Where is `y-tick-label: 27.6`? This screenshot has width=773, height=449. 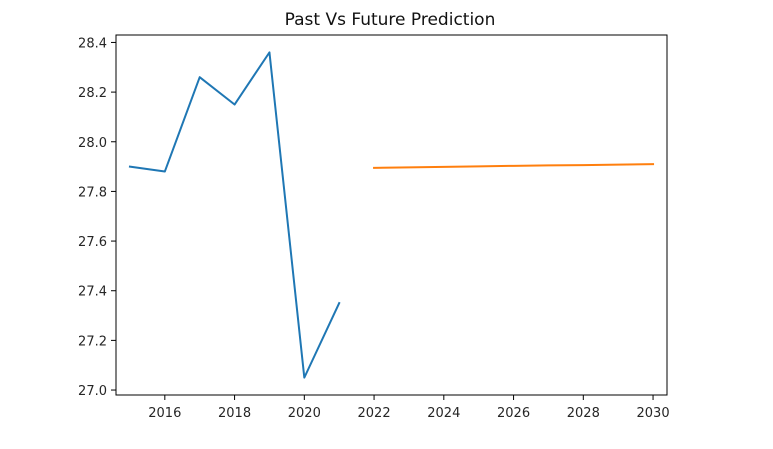
y-tick-label: 27.6 is located at coordinates (92, 242).